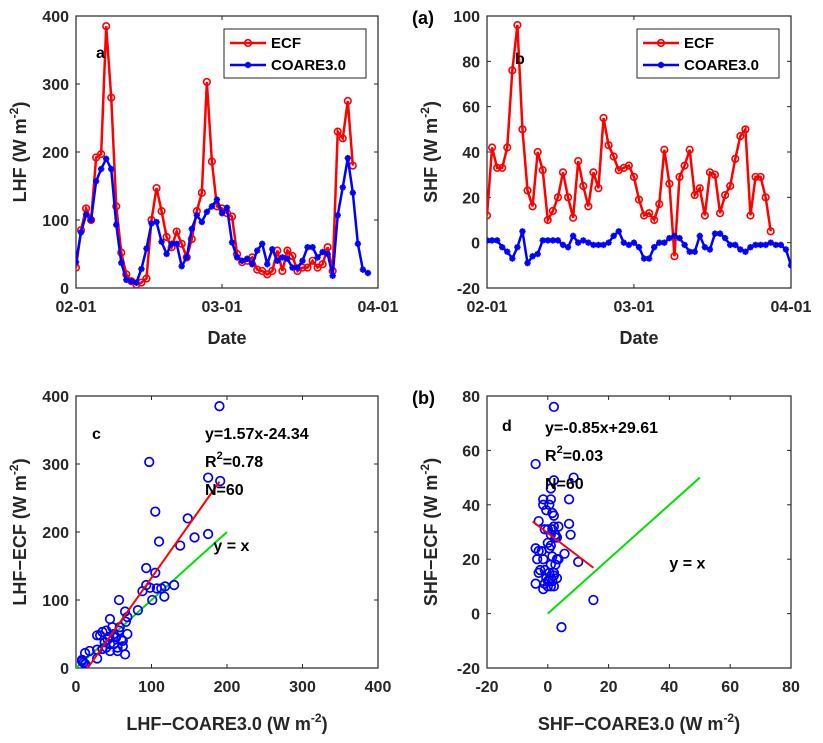 The image size is (823, 743). What do you see at coordinates (325, 724) in the screenshot?
I see `x-axis-label-close: )` at bounding box center [325, 724].